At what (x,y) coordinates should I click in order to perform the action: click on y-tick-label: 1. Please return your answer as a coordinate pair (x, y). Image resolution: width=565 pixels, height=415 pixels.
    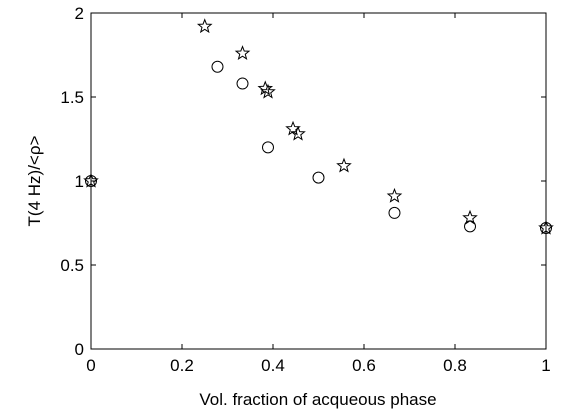
    Looking at the image, I should click on (79, 181).